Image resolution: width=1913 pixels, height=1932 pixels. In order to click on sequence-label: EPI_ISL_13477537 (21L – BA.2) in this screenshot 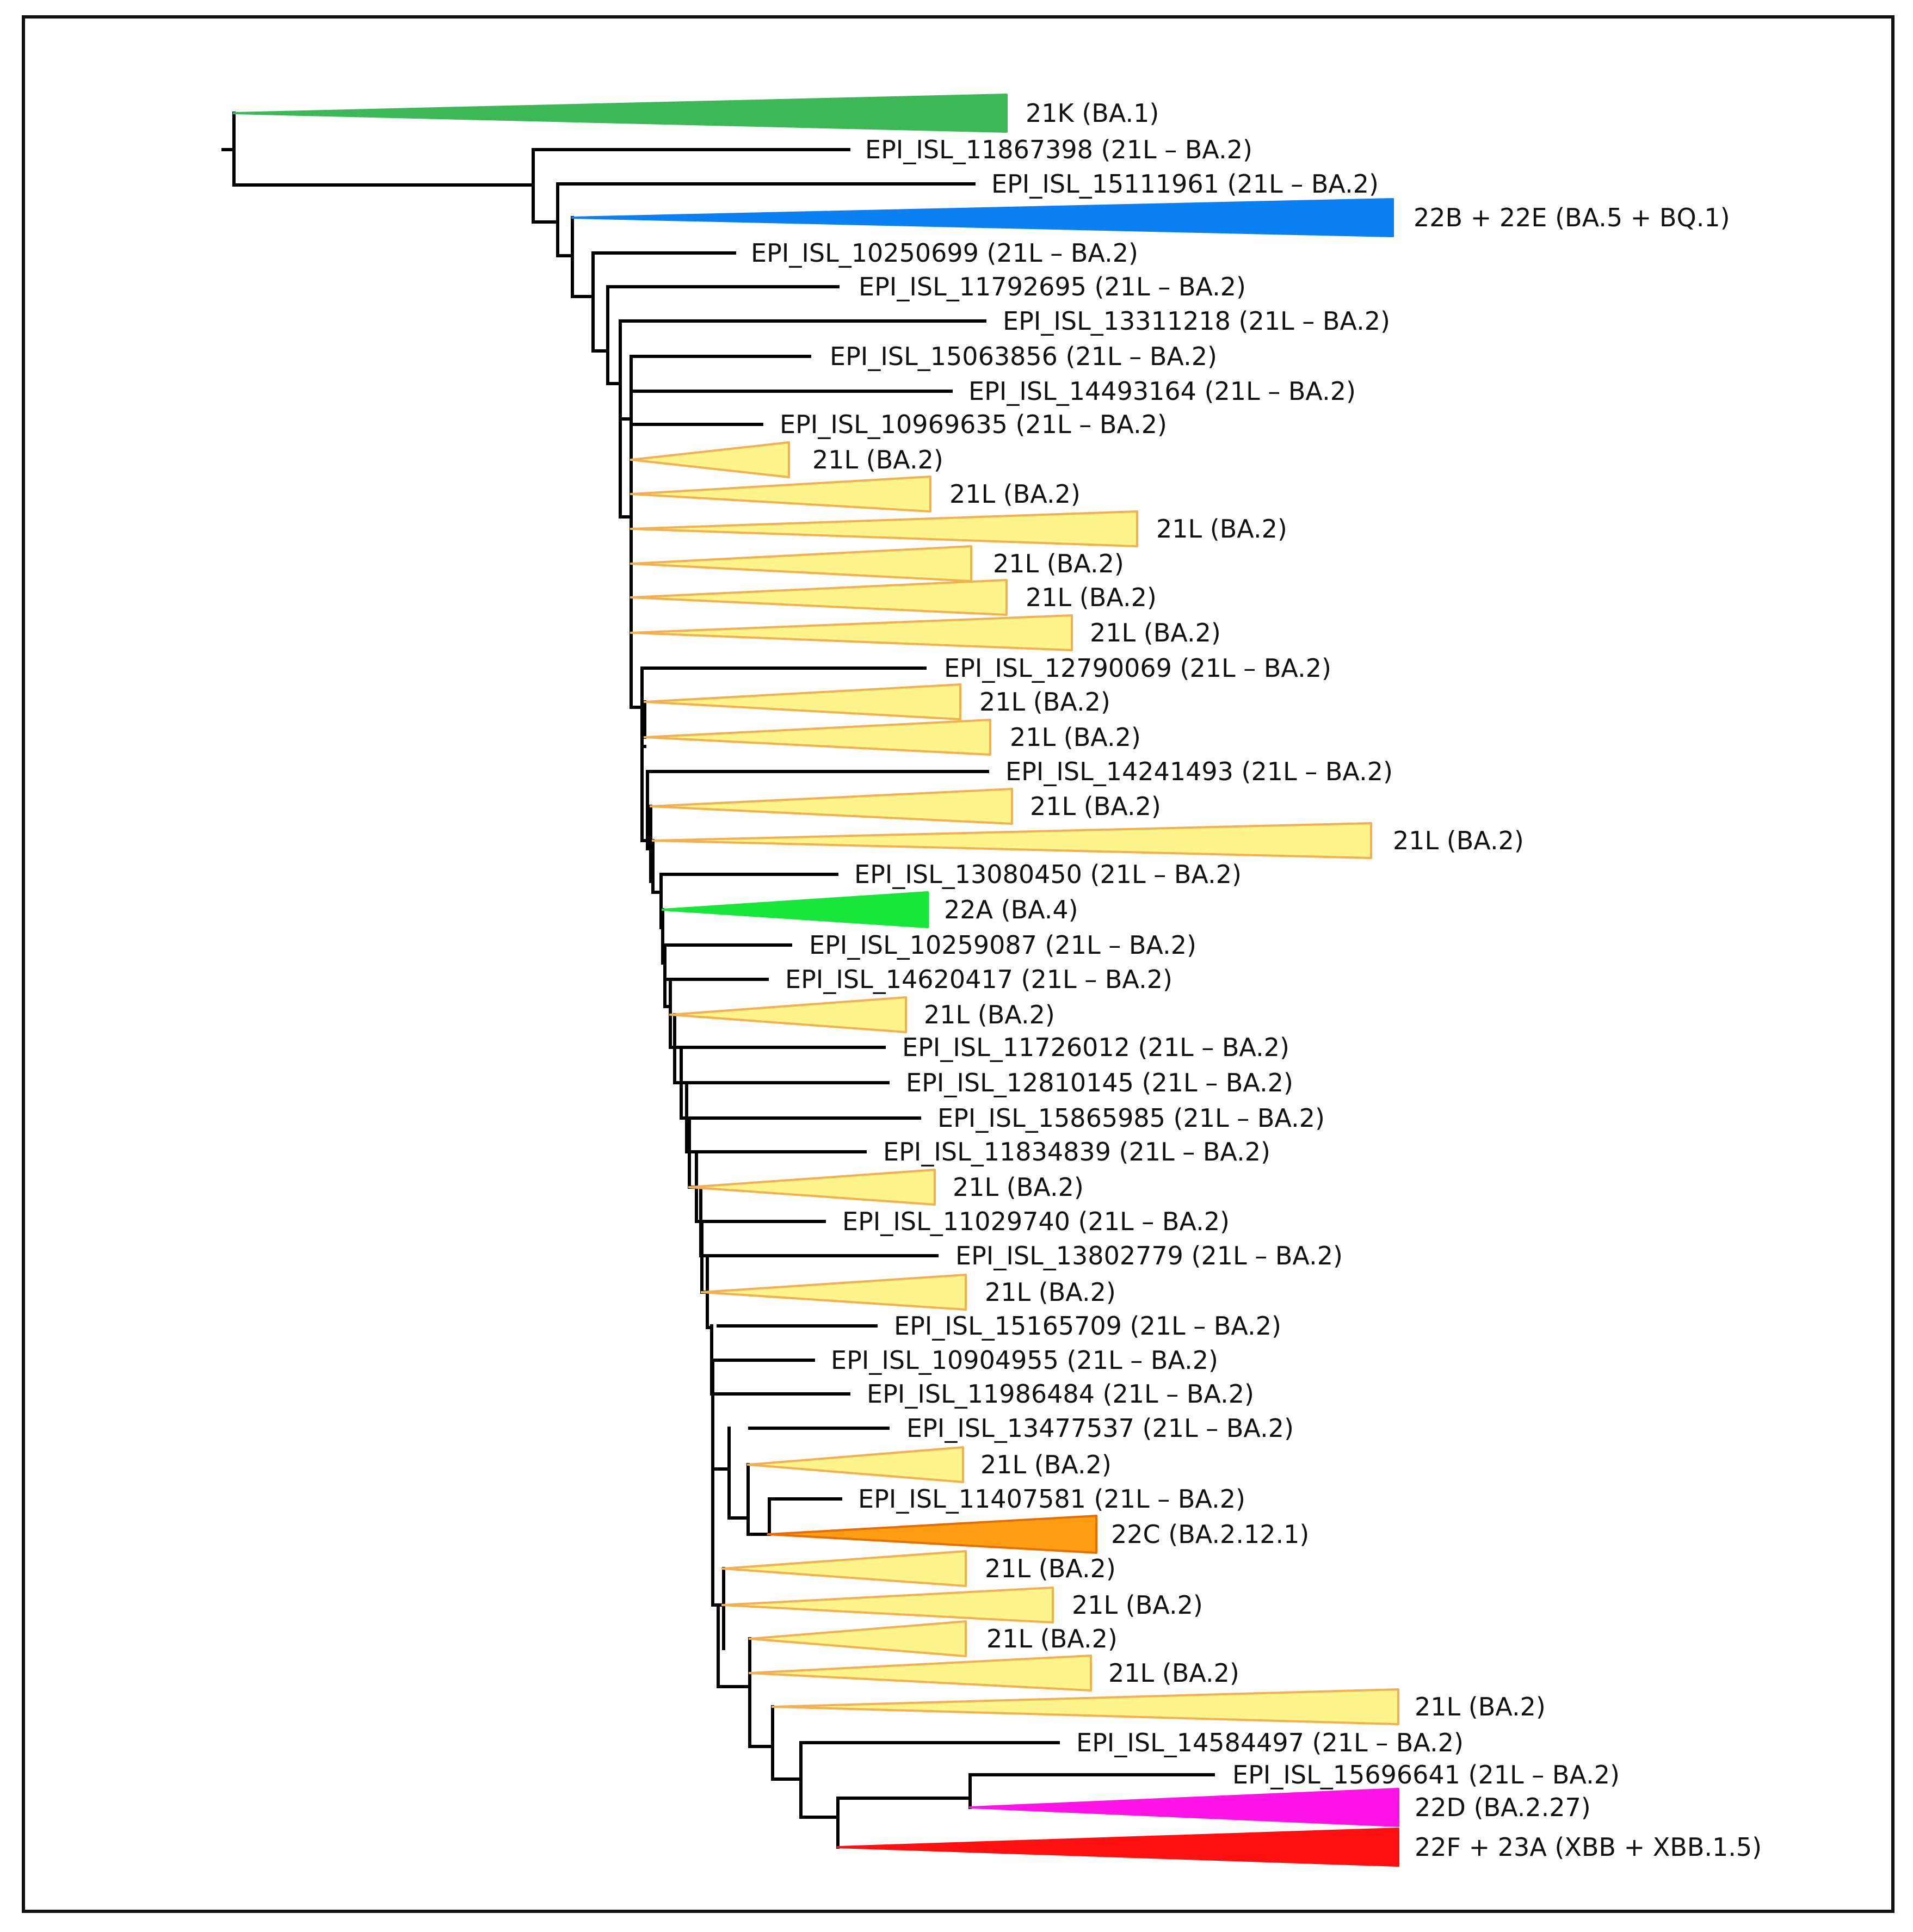, I will do `click(1100, 1428)`.